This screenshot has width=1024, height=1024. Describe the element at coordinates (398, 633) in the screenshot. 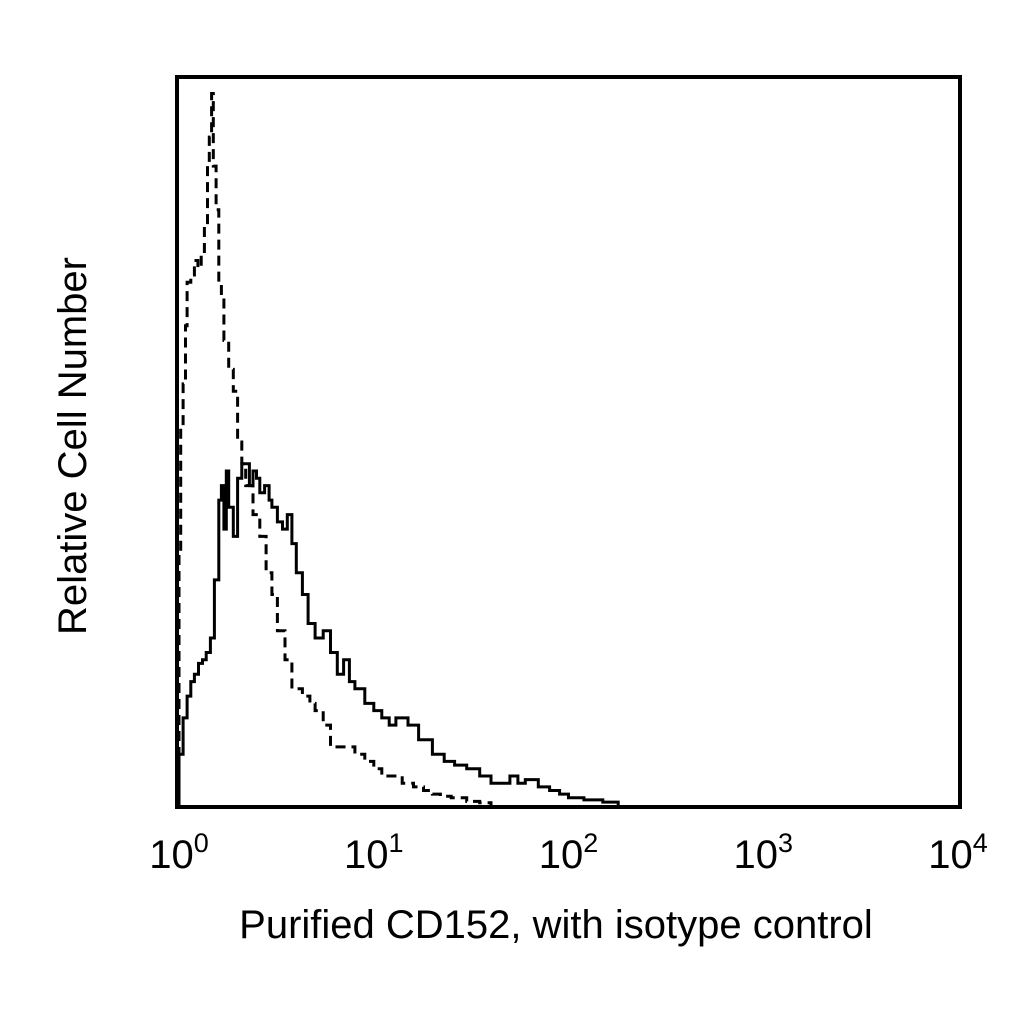

I see `series-solid-line` at that location.